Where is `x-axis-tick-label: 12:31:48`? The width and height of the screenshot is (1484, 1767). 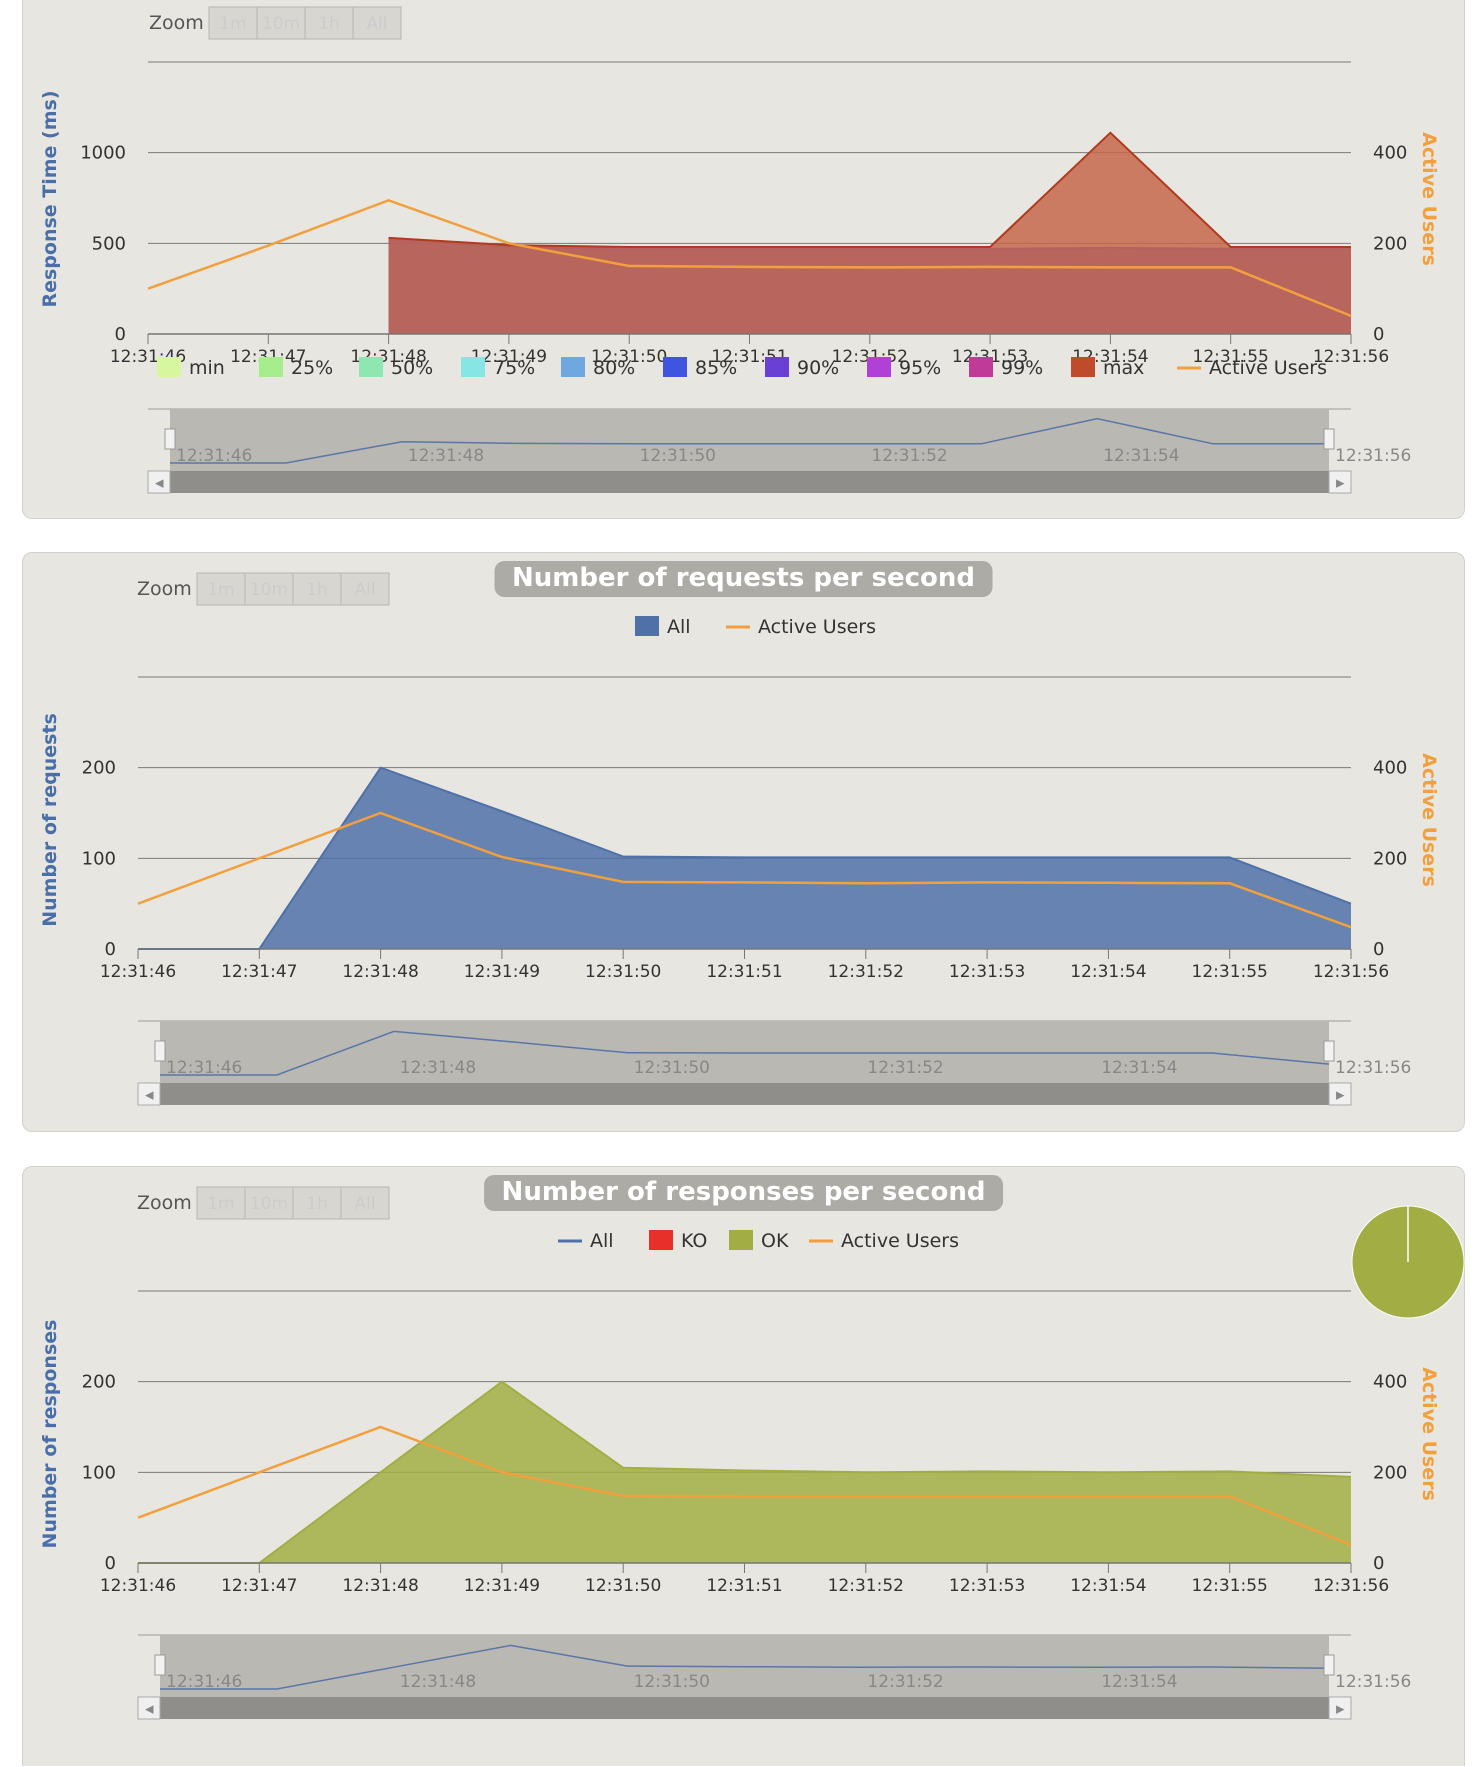
x-axis-tick-label: 12:31:48 is located at coordinates (380, 972).